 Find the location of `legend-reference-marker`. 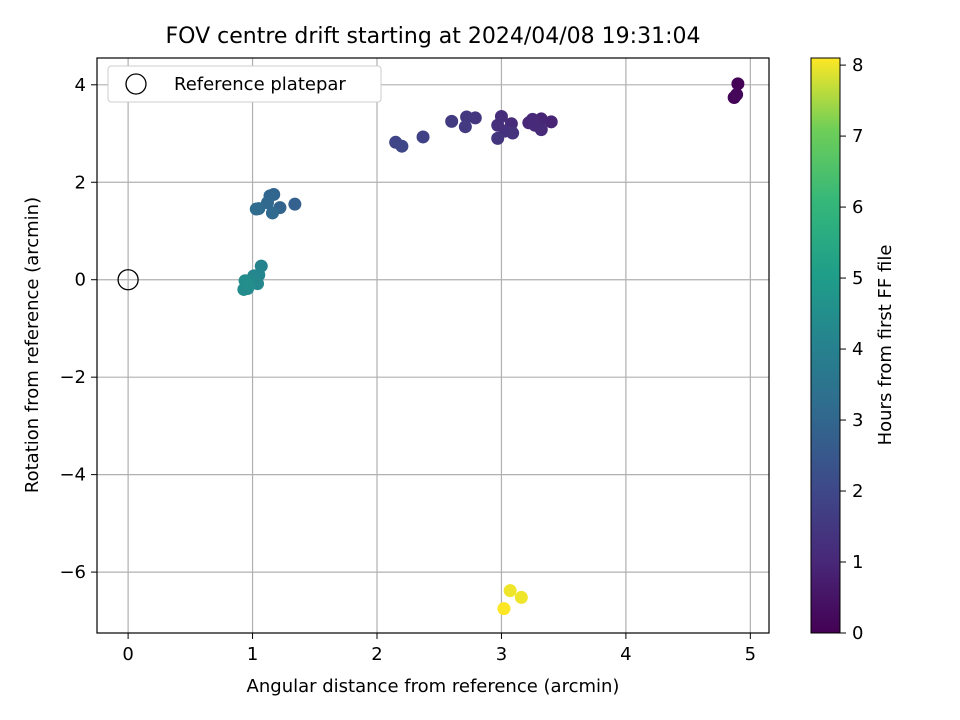

legend-reference-marker is located at coordinates (136, 84).